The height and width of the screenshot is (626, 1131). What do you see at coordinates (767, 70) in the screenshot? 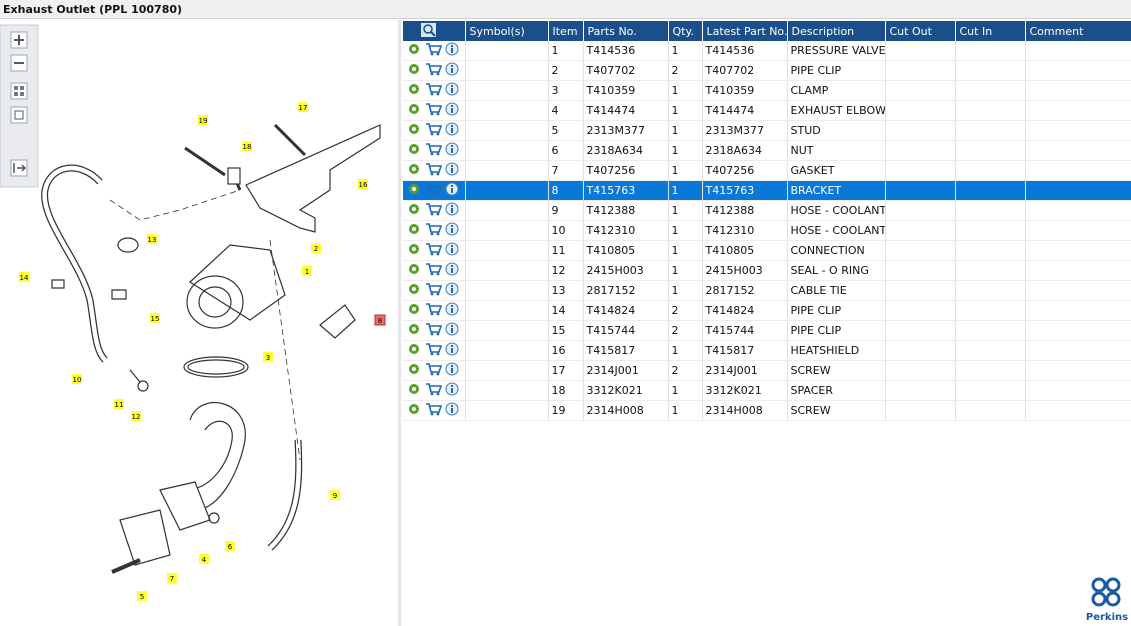
I see `table-row: 2 T407702 2 T407702 PIPE CLIP` at bounding box center [767, 70].